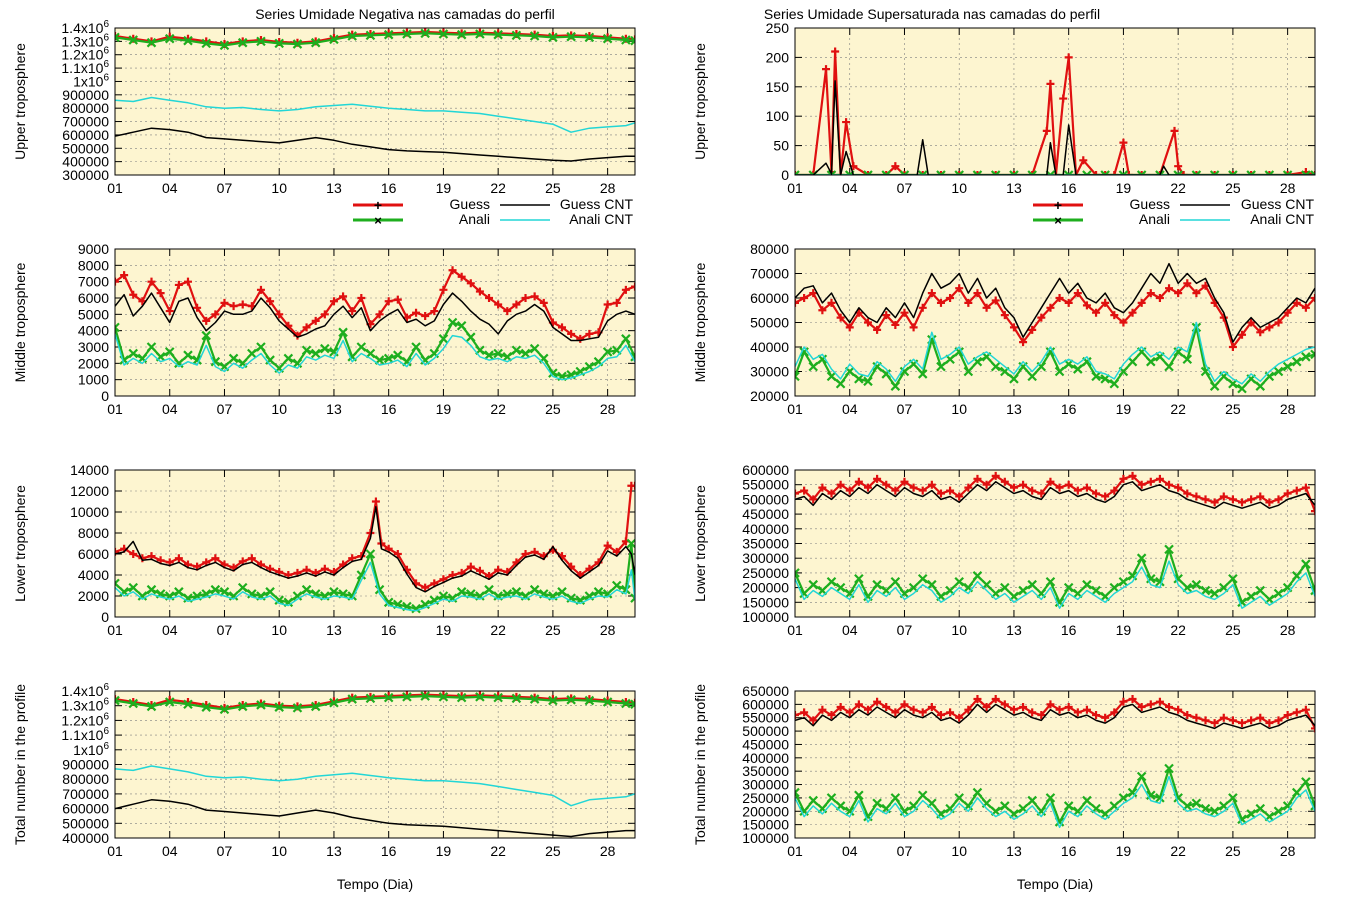  What do you see at coordinates (93, 265) in the screenshot?
I see `y-tick-label: 8000` at bounding box center [93, 265].